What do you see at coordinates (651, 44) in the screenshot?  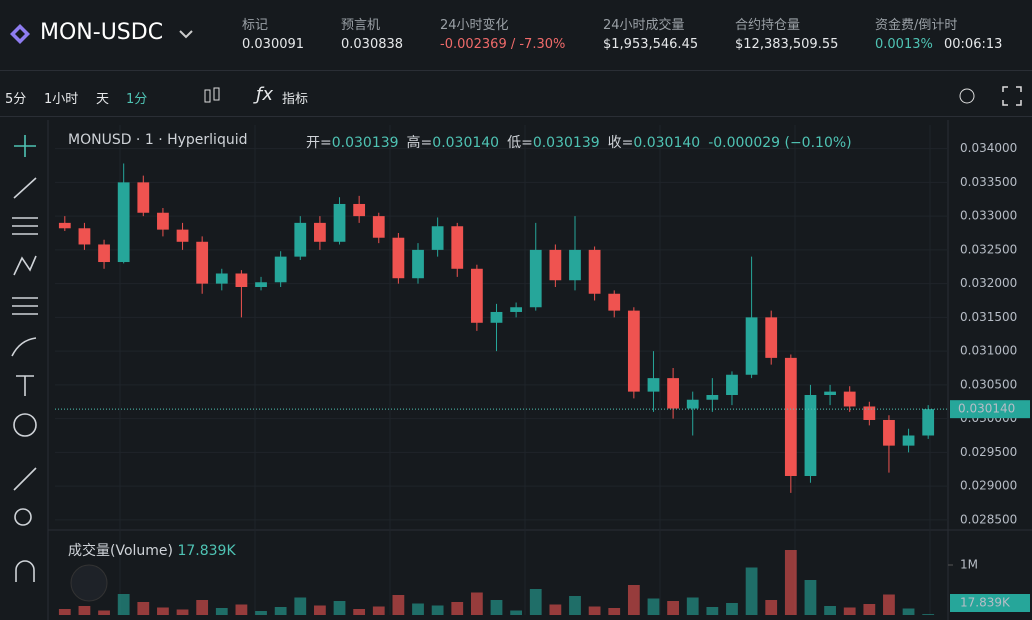 I see `stat-value: $1,953,546.45` at bounding box center [651, 44].